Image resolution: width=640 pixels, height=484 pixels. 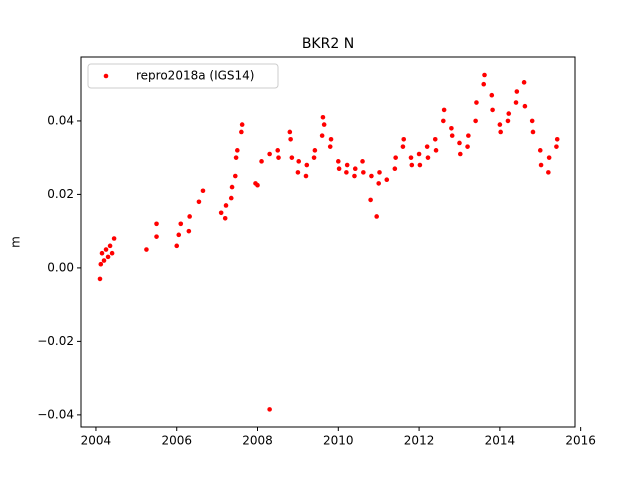 What do you see at coordinates (419, 441) in the screenshot?
I see `x-tick-label: 2012` at bounding box center [419, 441].